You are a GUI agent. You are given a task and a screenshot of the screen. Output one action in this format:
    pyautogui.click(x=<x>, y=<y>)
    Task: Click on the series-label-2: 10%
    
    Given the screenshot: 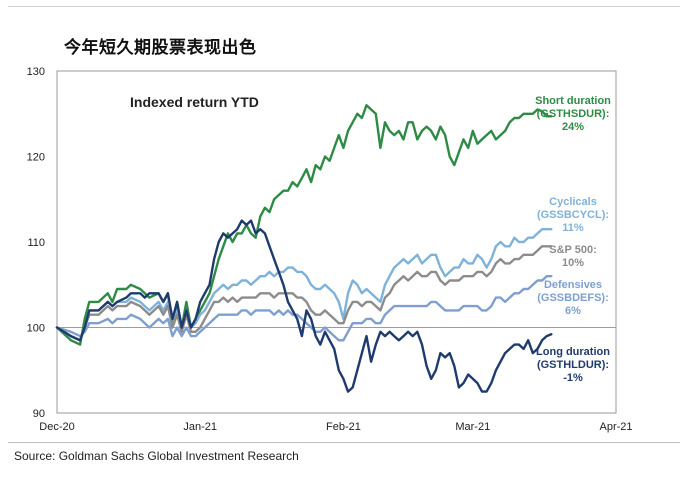 What is the action you would take?
    pyautogui.click(x=573, y=263)
    